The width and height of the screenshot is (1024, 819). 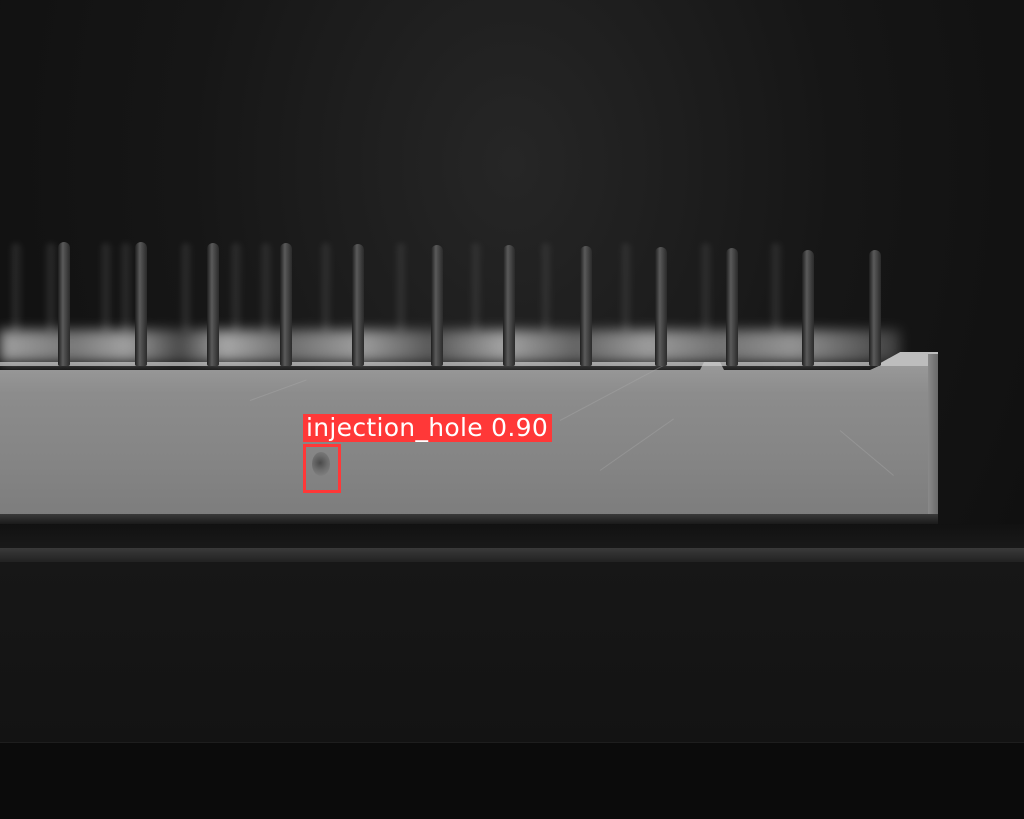 I want to click on detection-label: injection_hole 0.90, so click(x=428, y=428).